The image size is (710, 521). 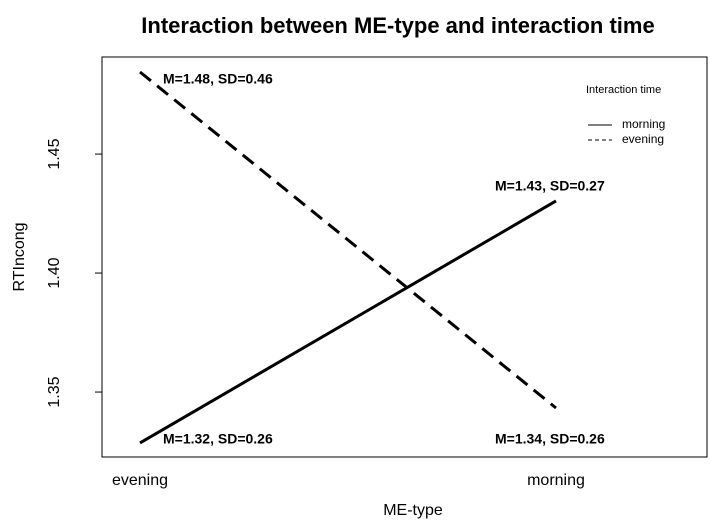 What do you see at coordinates (54, 272) in the screenshot?
I see `y-tick-label: 1.40` at bounding box center [54, 272].